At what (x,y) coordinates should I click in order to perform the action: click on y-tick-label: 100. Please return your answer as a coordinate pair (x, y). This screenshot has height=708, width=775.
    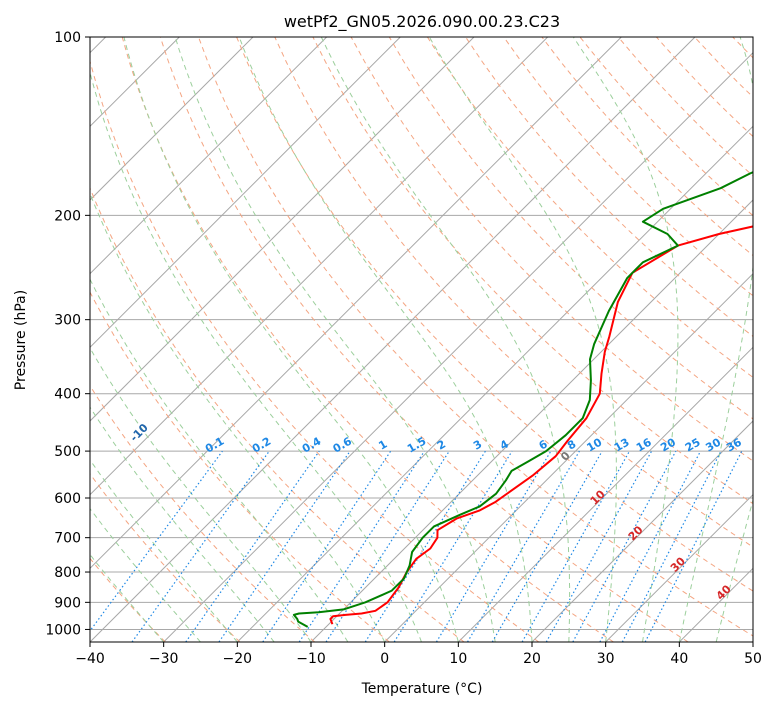
    Looking at the image, I should click on (67, 38).